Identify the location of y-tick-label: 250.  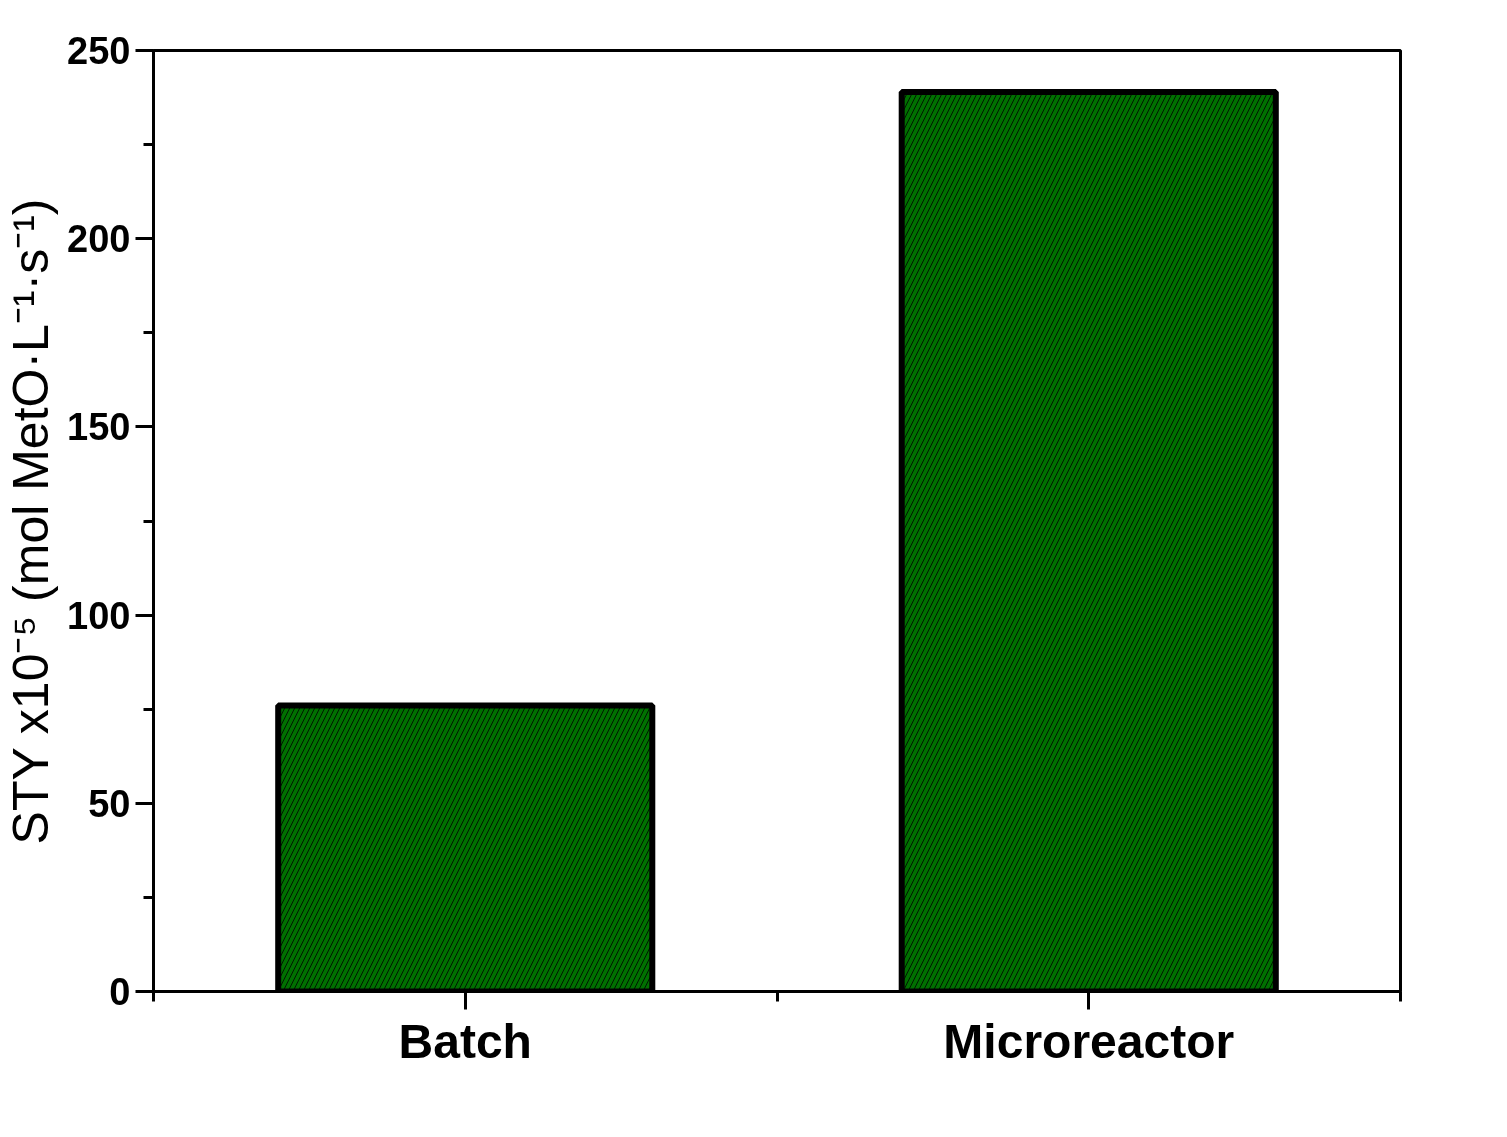
(99, 51).